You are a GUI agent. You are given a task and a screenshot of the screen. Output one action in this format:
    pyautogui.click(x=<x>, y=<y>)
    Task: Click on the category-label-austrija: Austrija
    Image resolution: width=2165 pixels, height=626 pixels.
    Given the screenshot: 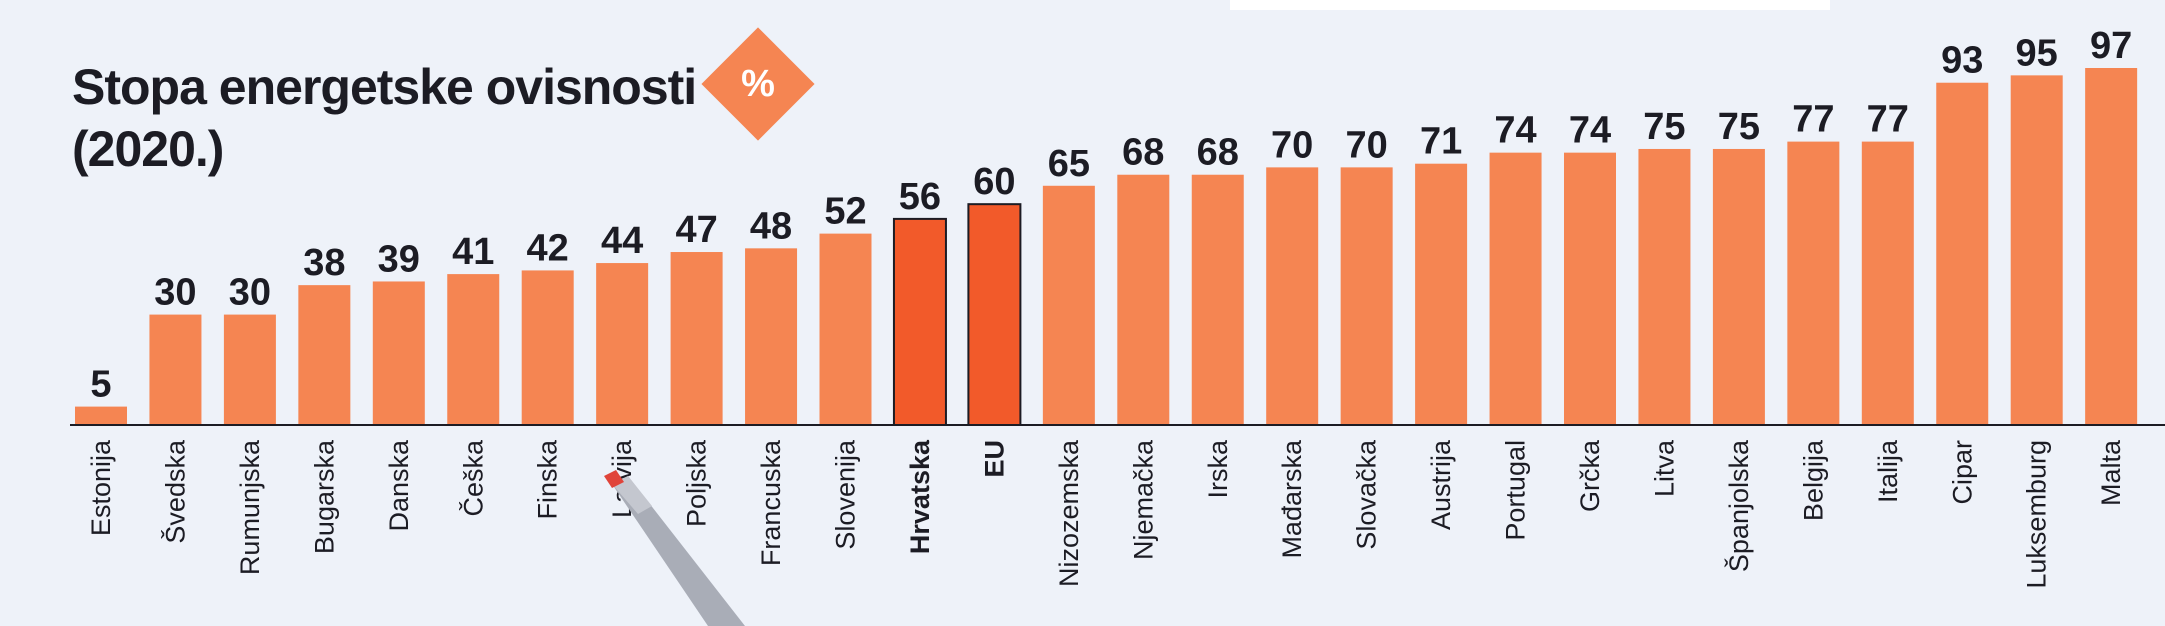 What is the action you would take?
    pyautogui.click(x=1441, y=484)
    